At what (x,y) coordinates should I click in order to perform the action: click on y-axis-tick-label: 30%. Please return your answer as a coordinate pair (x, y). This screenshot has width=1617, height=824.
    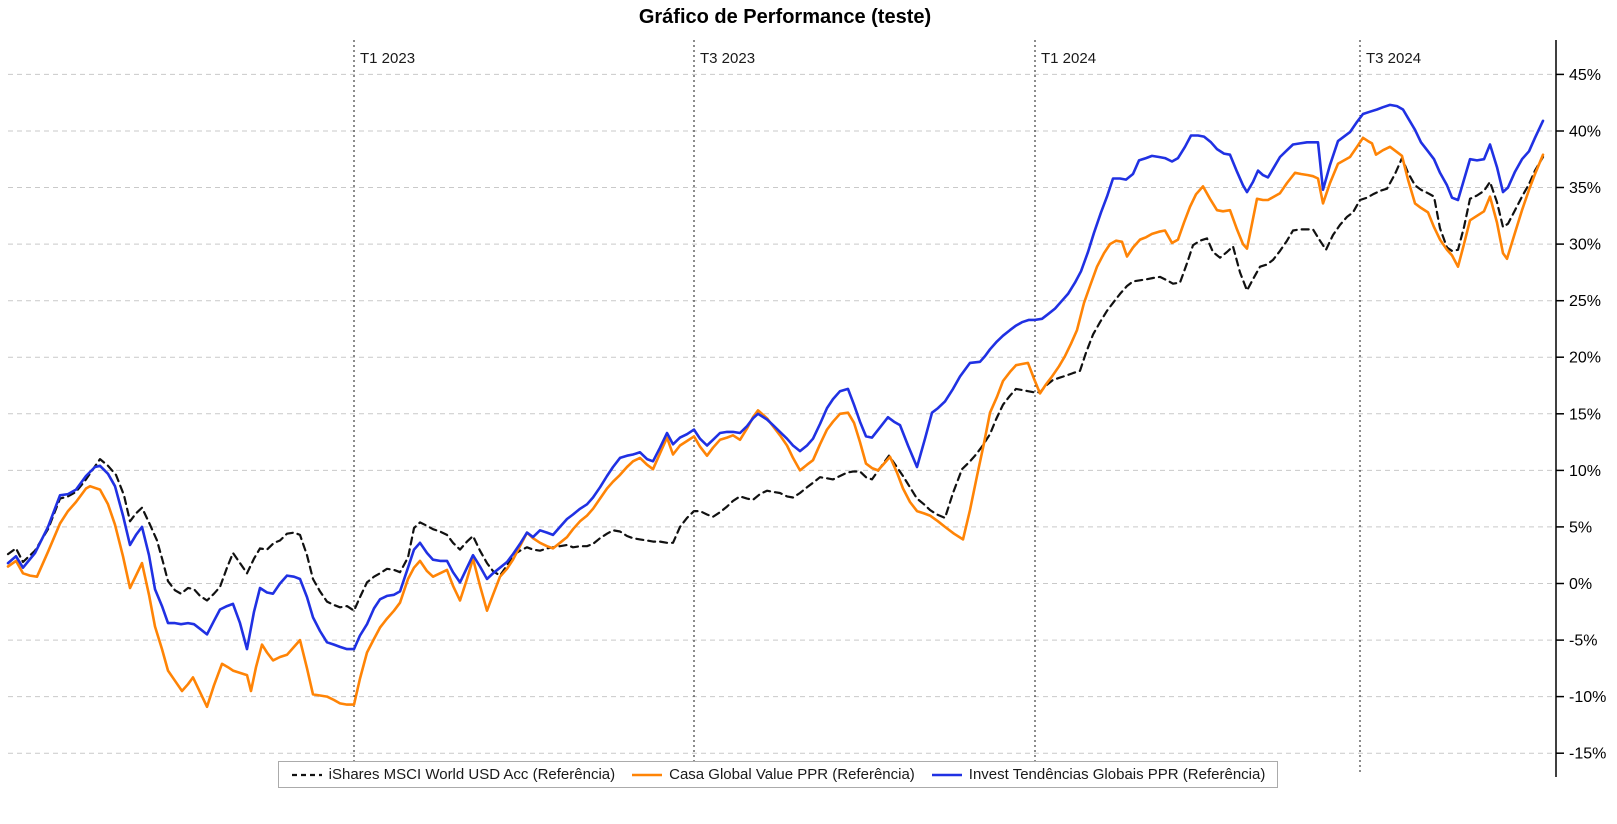
    Looking at the image, I should click on (1585, 245).